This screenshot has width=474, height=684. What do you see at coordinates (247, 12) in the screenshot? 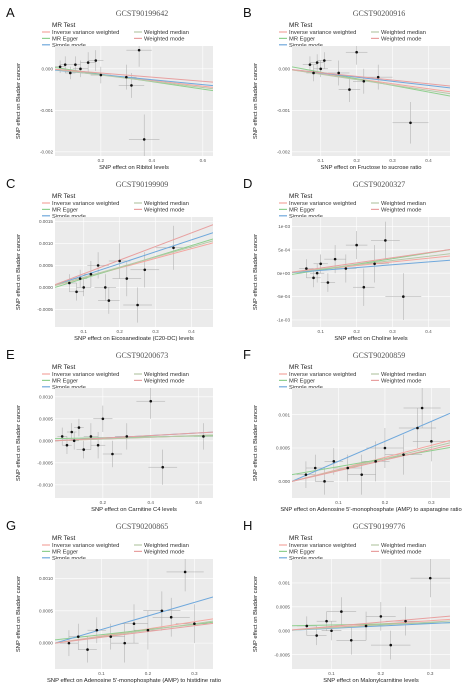
I see `panel-letter: B` at bounding box center [247, 12].